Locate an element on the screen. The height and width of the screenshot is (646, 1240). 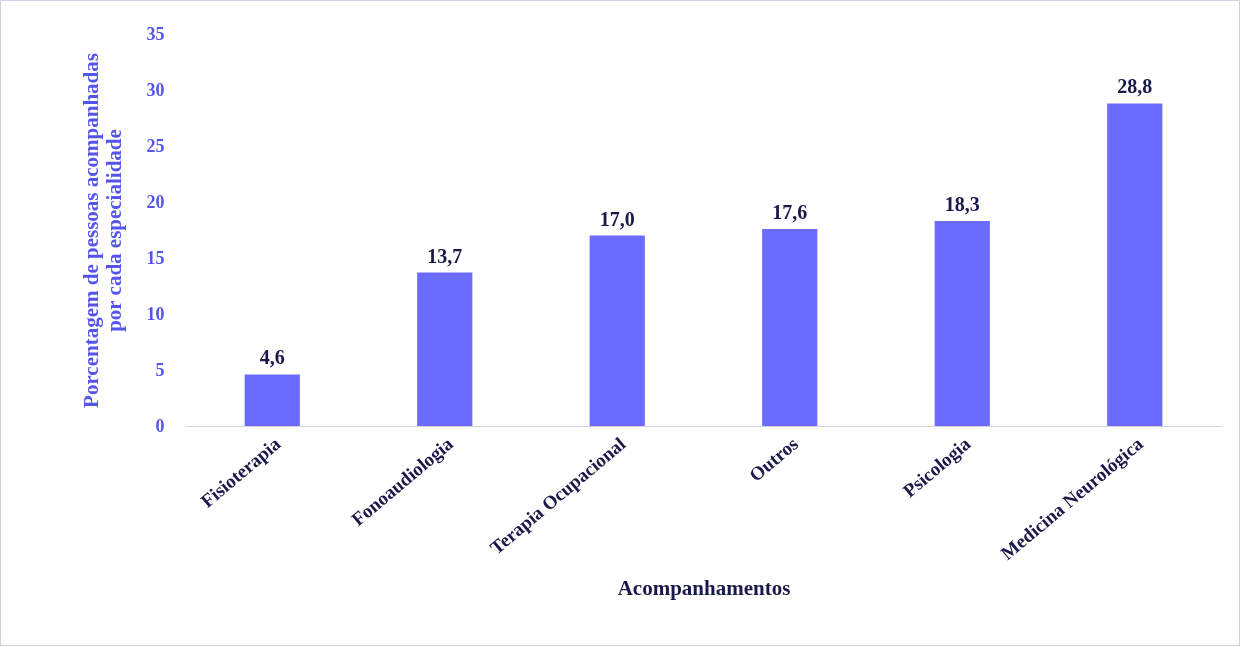
y-tick-label: 5 is located at coordinates (160, 369).